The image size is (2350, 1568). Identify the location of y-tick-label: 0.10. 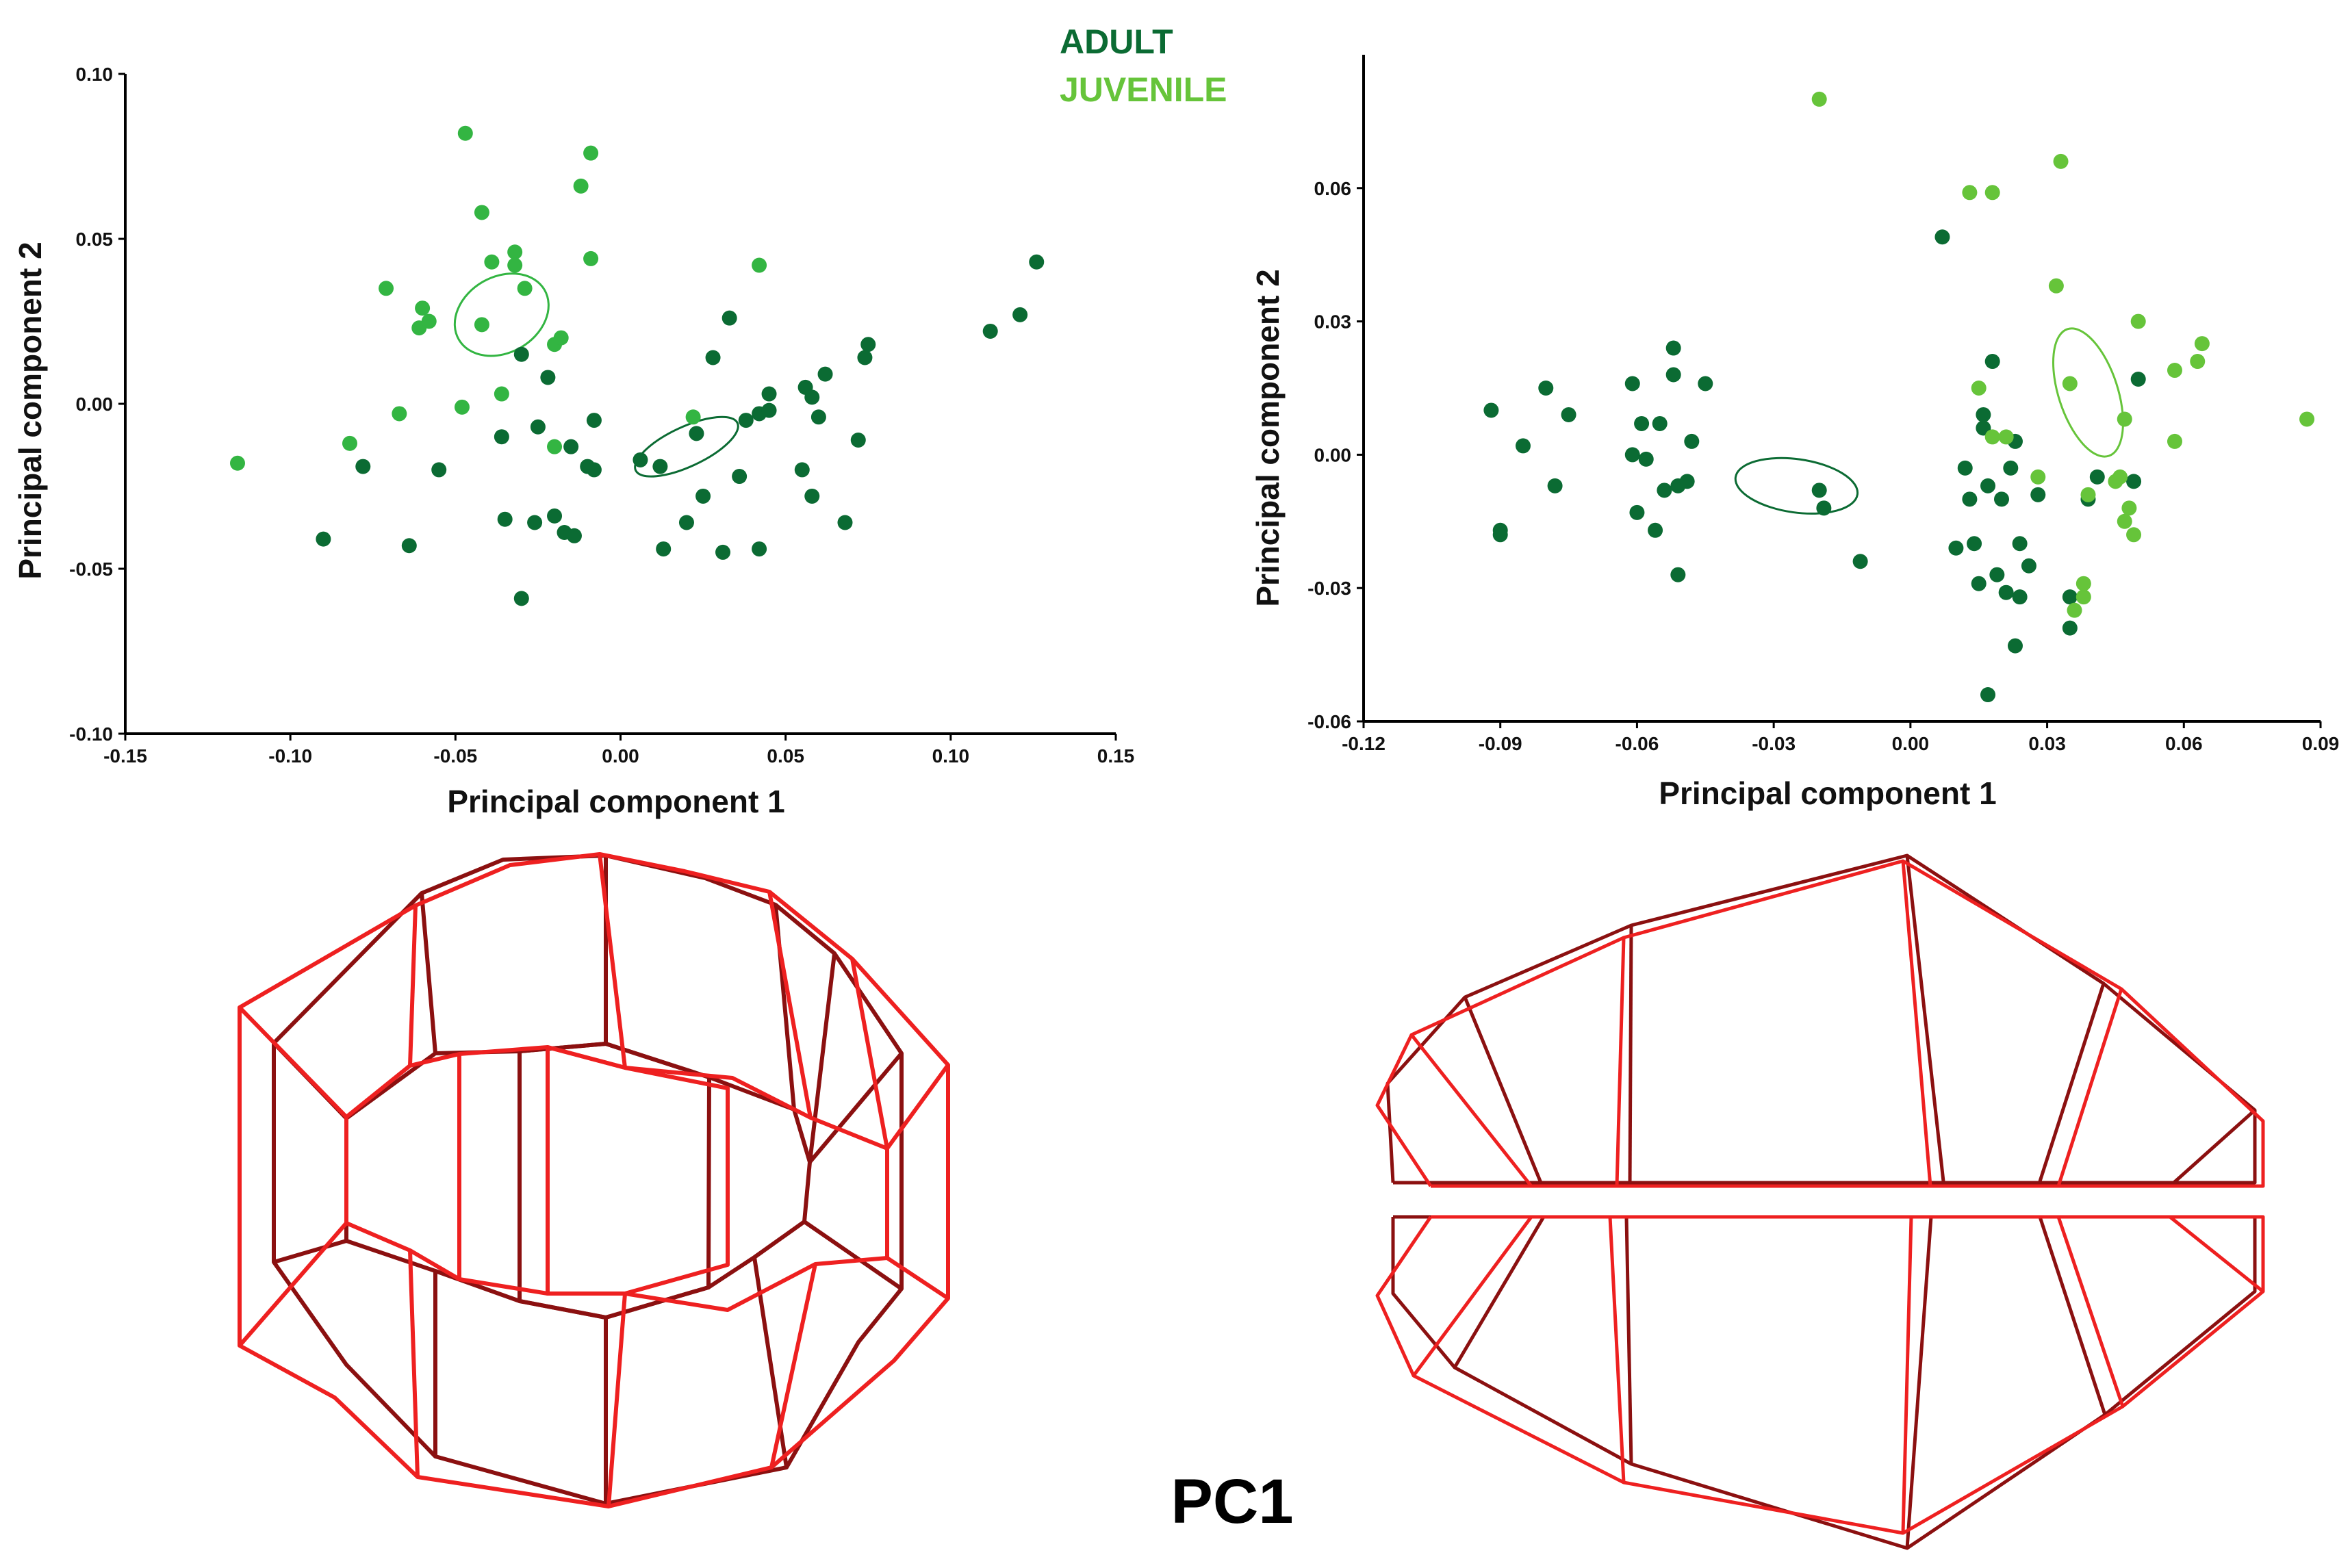
(95, 74).